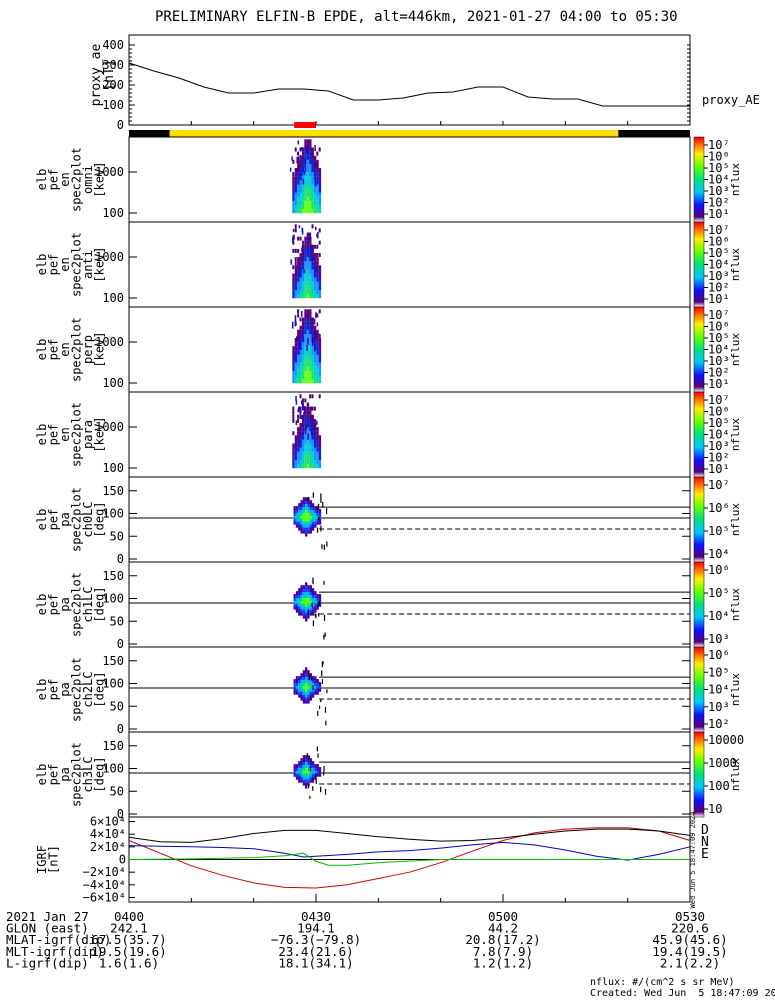 This screenshot has height=1000, width=775. What do you see at coordinates (409, 84) in the screenshot?
I see `proxy-ae-line` at bounding box center [409, 84].